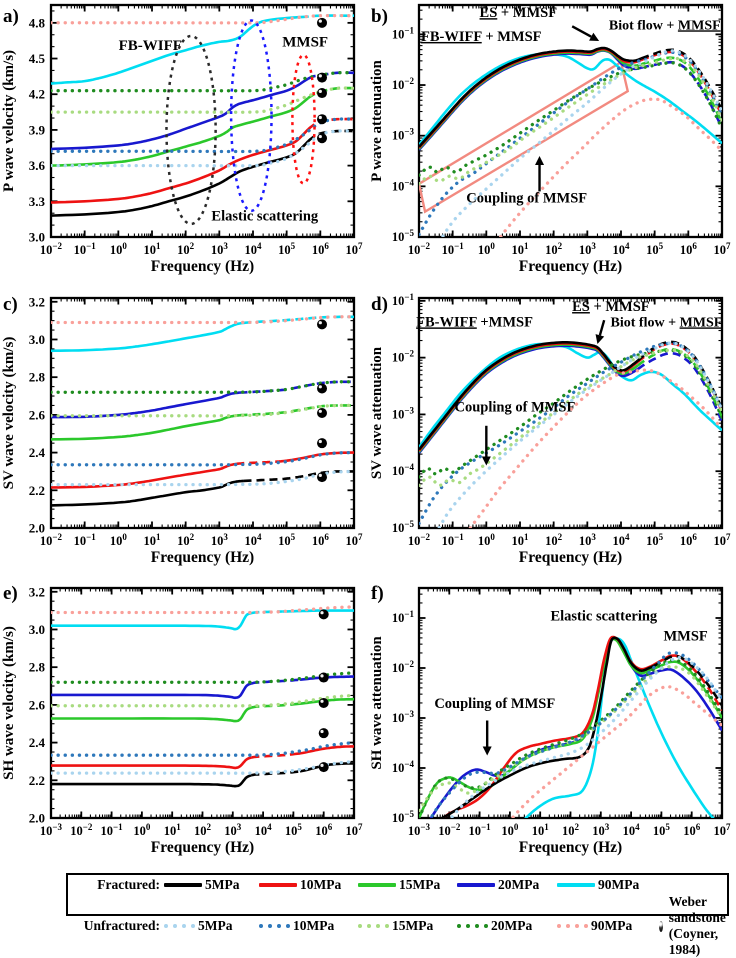 Image resolution: width=736 pixels, height=958 pixels. Describe the element at coordinates (379, 304) in the screenshot. I see `panel-tag-d: d)` at that location.